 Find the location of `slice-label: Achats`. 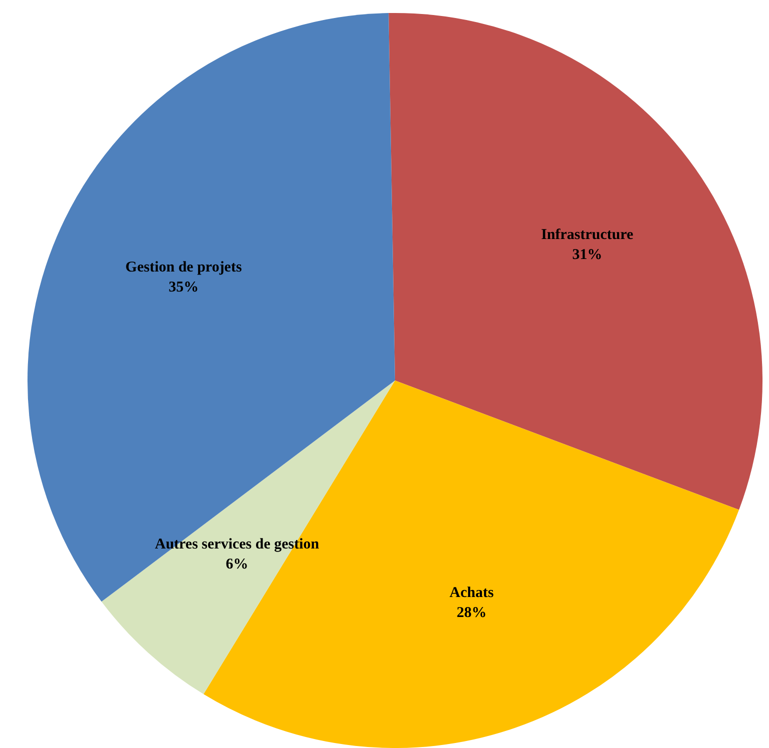

slice-label: Achats is located at coordinates (471, 592).